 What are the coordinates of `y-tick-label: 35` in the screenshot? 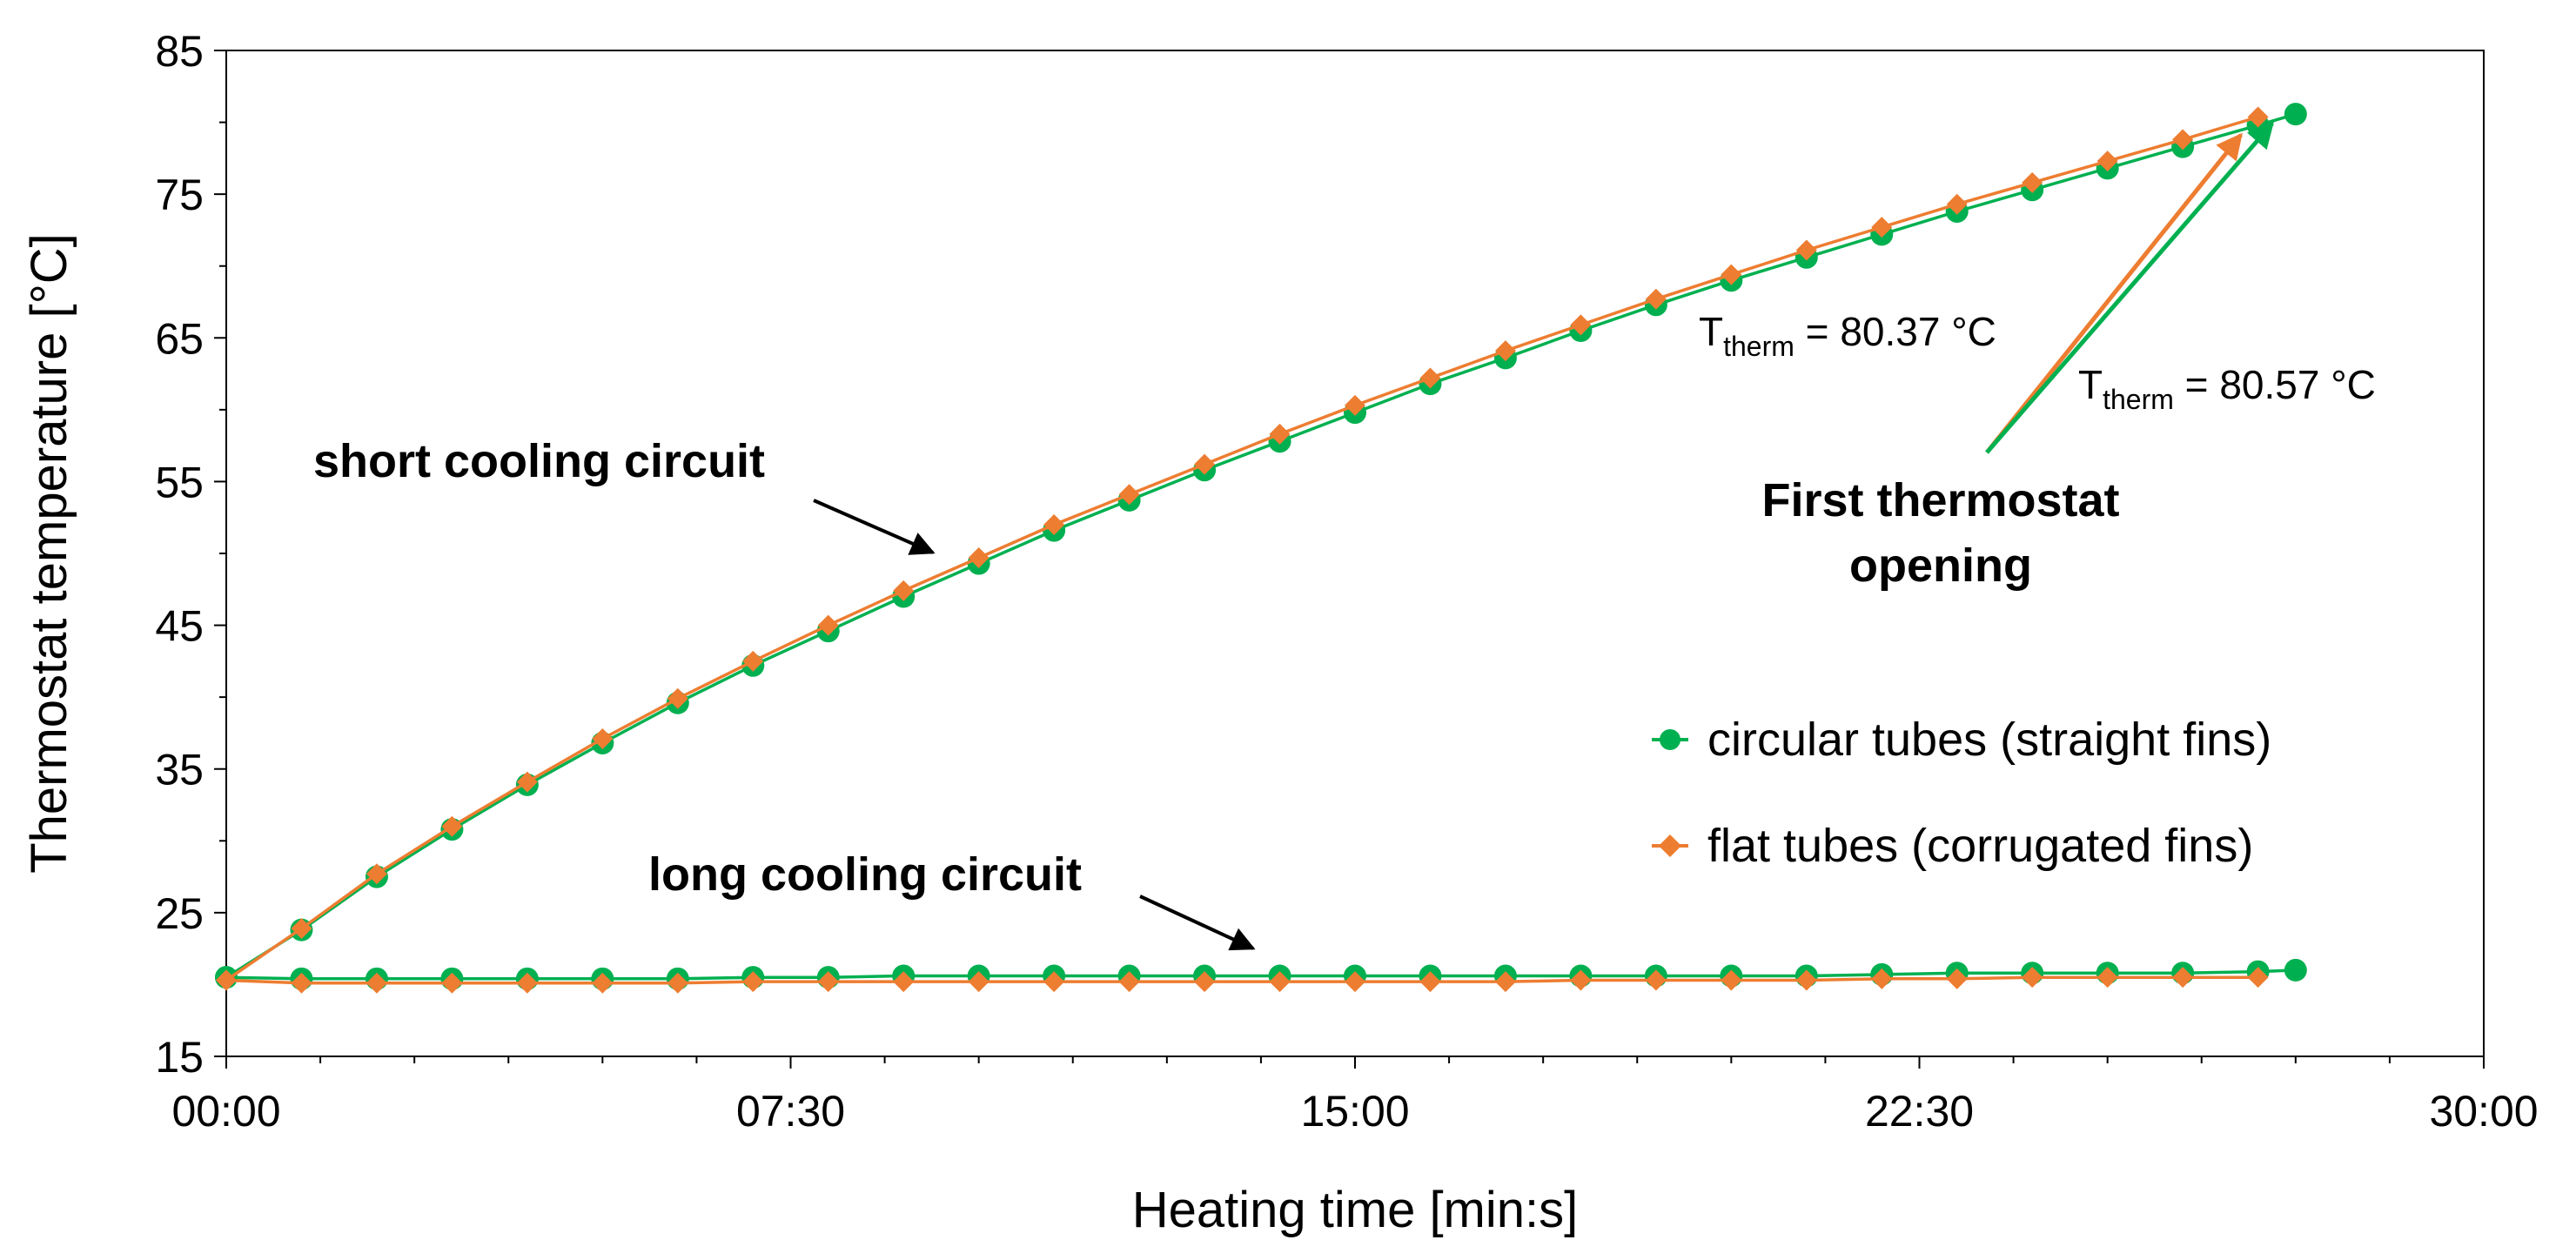 It's located at (179, 770).